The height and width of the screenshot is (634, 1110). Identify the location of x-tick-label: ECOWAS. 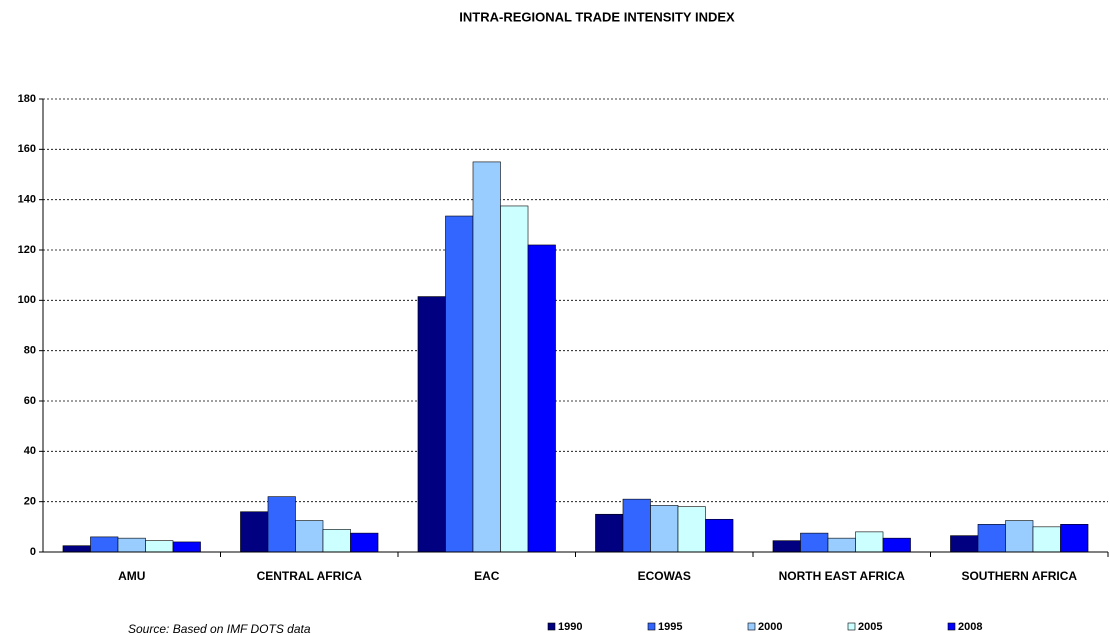
(664, 576).